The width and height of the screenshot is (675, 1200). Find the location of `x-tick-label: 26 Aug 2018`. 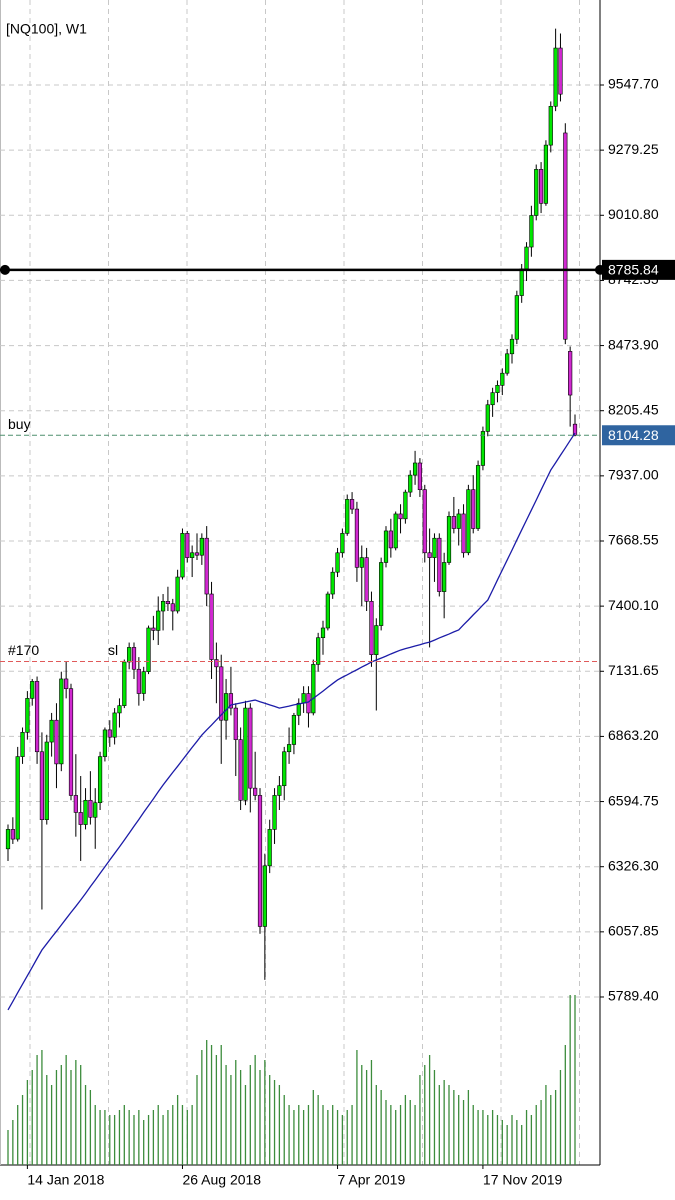

x-tick-label: 26 Aug 2018 is located at coordinates (221, 1180).